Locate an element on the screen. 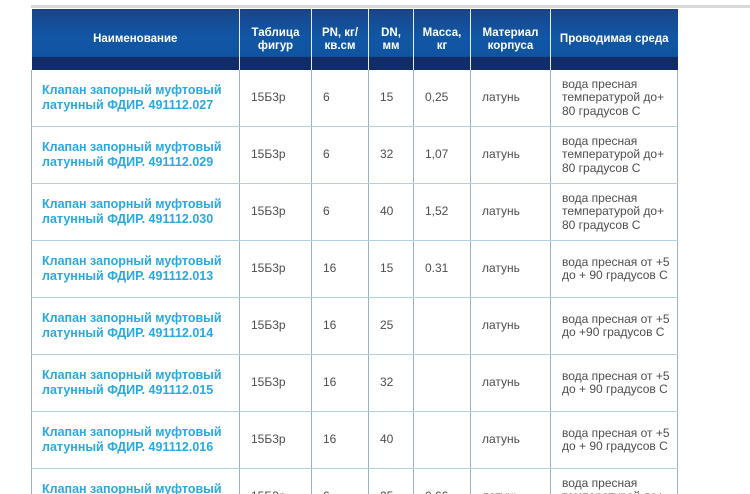 Image resolution: width=750 pixels, height=494 pixels. column-header-body-material: Материал корпуса is located at coordinates (510, 39).